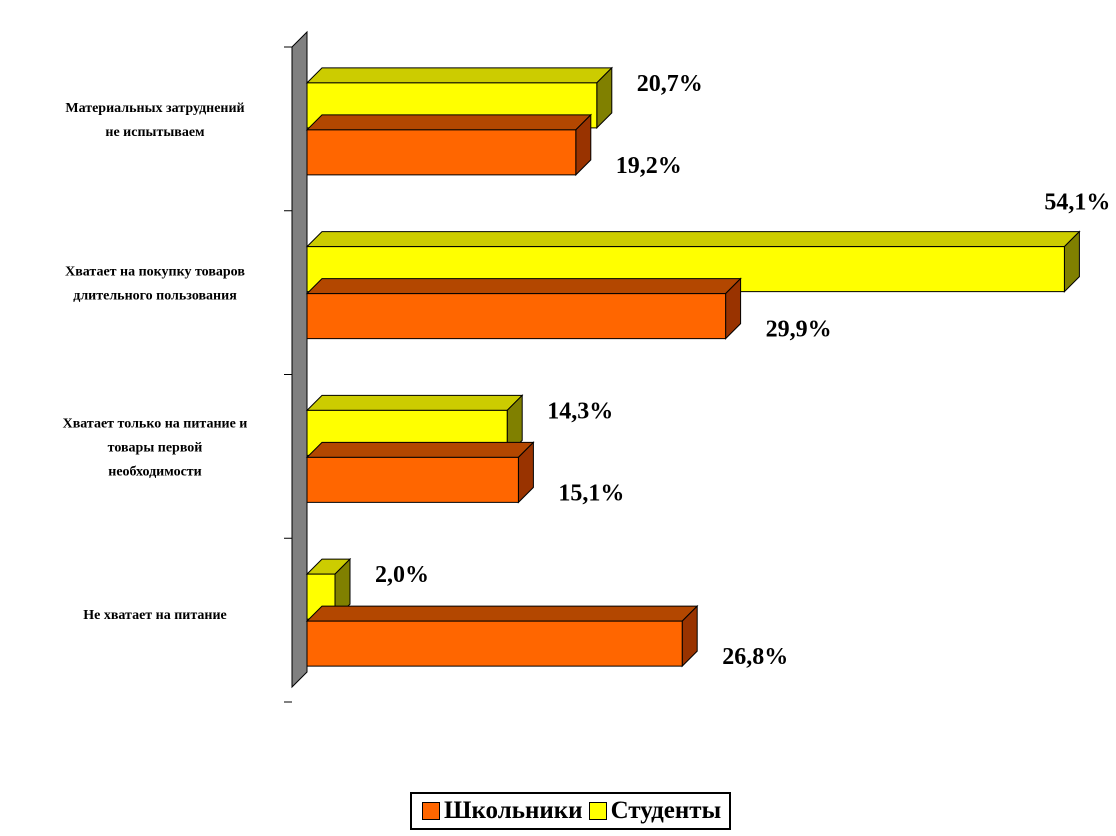 The width and height of the screenshot is (1116, 836). What do you see at coordinates (431, 811) in the screenshot?
I see `legend-swatch-schoolchildren` at bounding box center [431, 811].